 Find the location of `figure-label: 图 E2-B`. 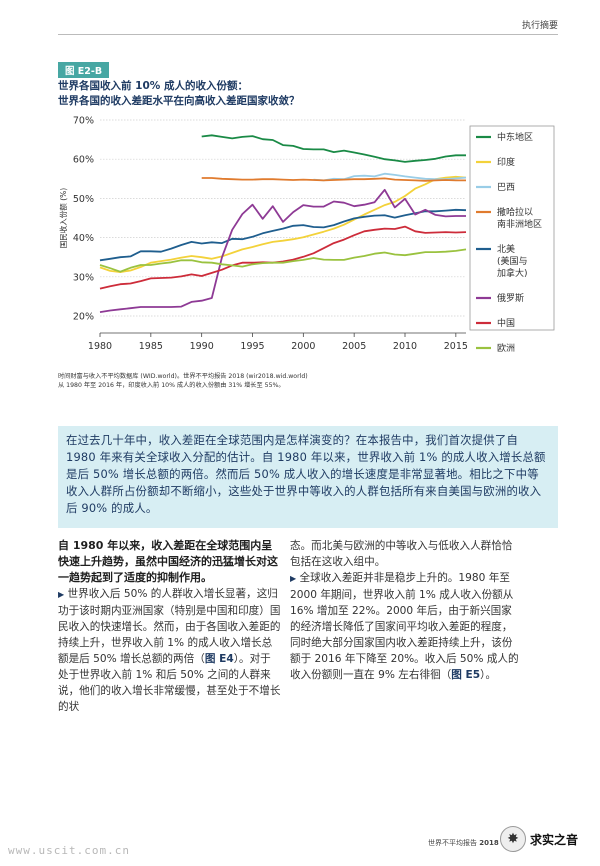

figure-label: 图 E2-B is located at coordinates (84, 70).